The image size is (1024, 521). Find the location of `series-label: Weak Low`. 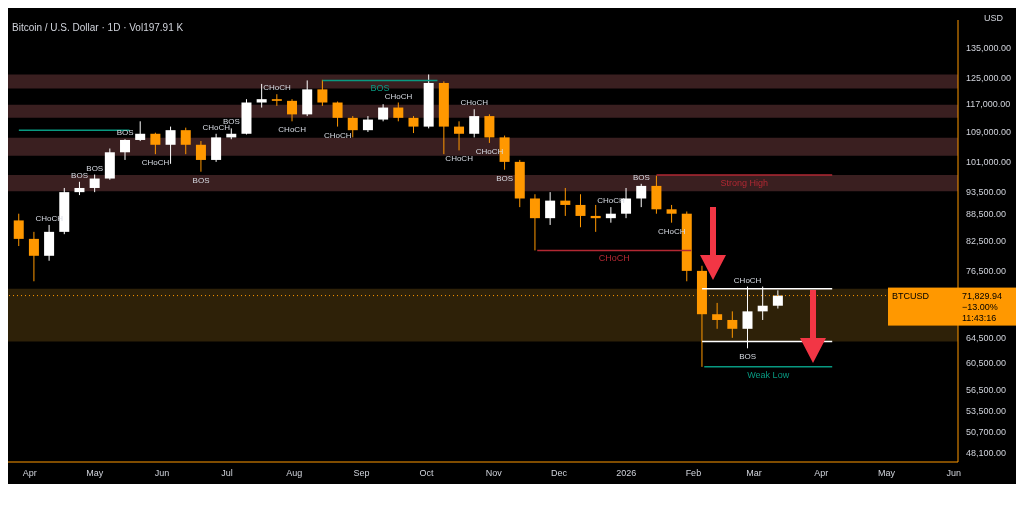

series-label: Weak Low is located at coordinates (768, 374).